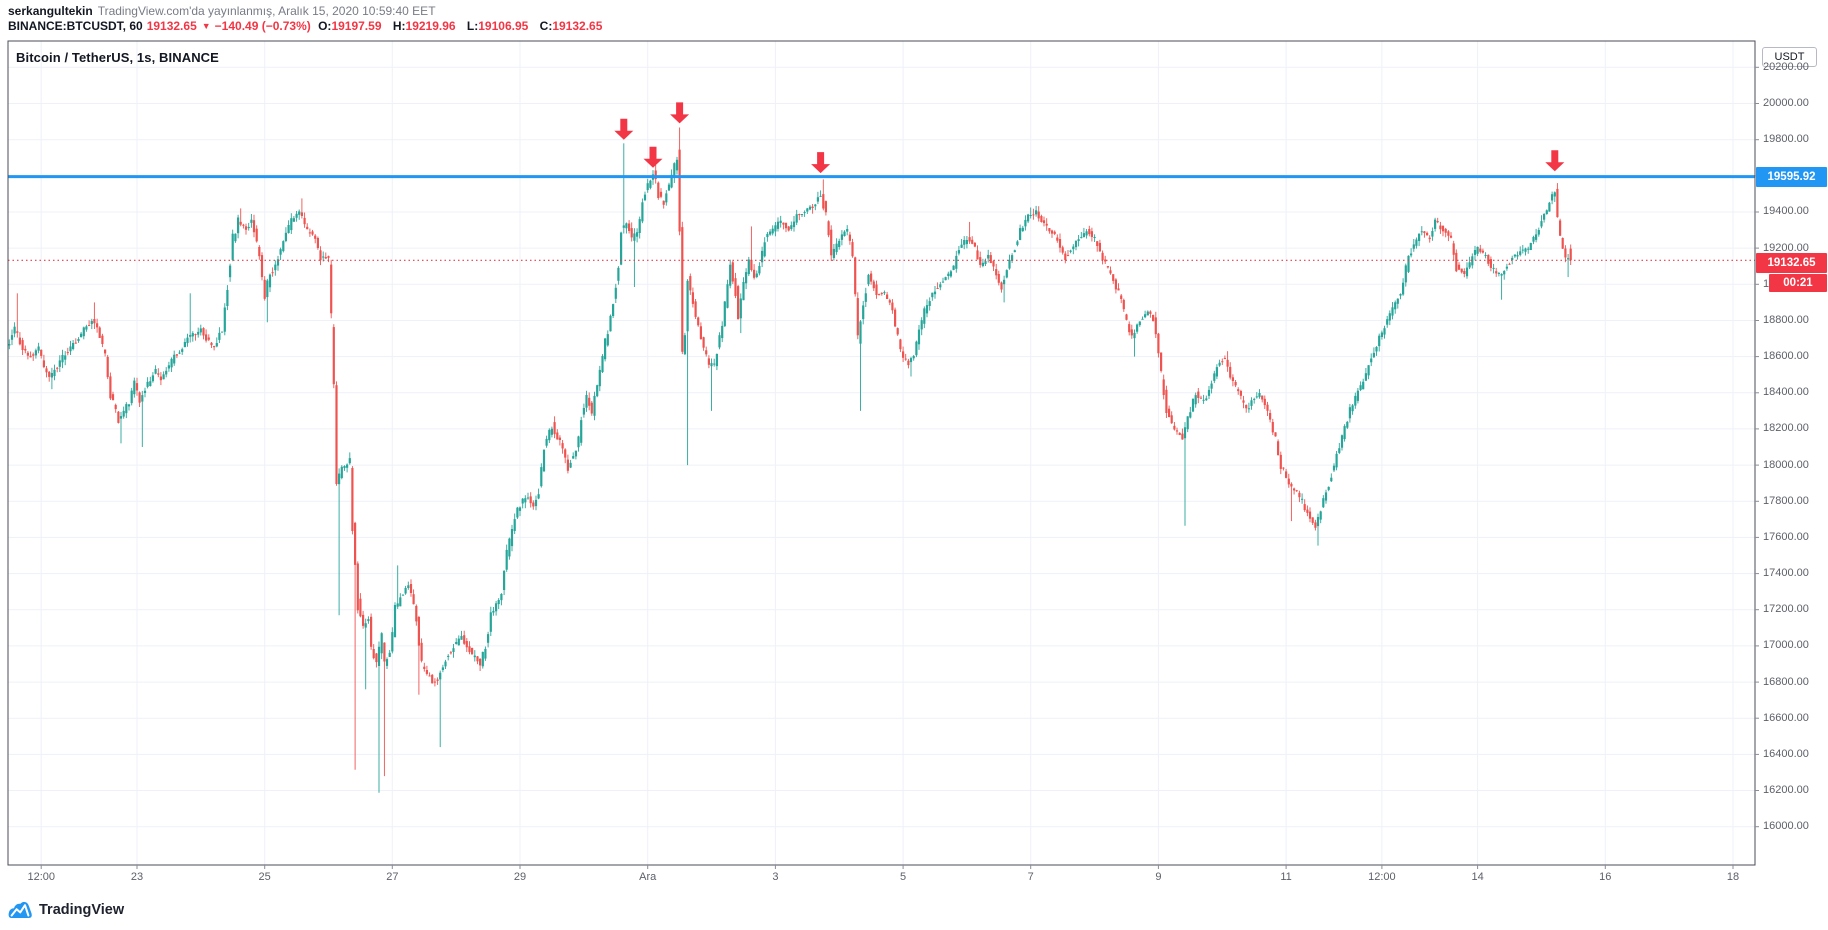 This screenshot has height=930, width=1828. I want to click on price-axis-label: 17000.00, so click(1786, 645).